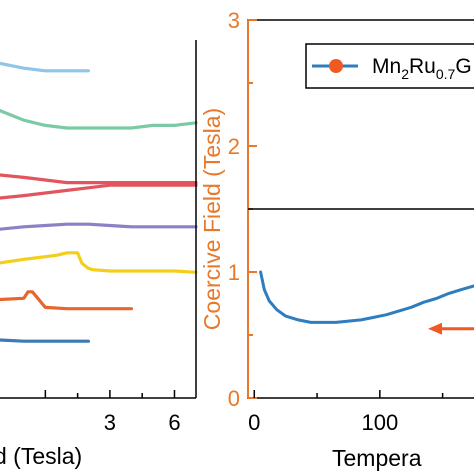 The height and width of the screenshot is (474, 474). Describe the element at coordinates (234, 272) in the screenshot. I see `right-y-tick-label: 1` at that location.